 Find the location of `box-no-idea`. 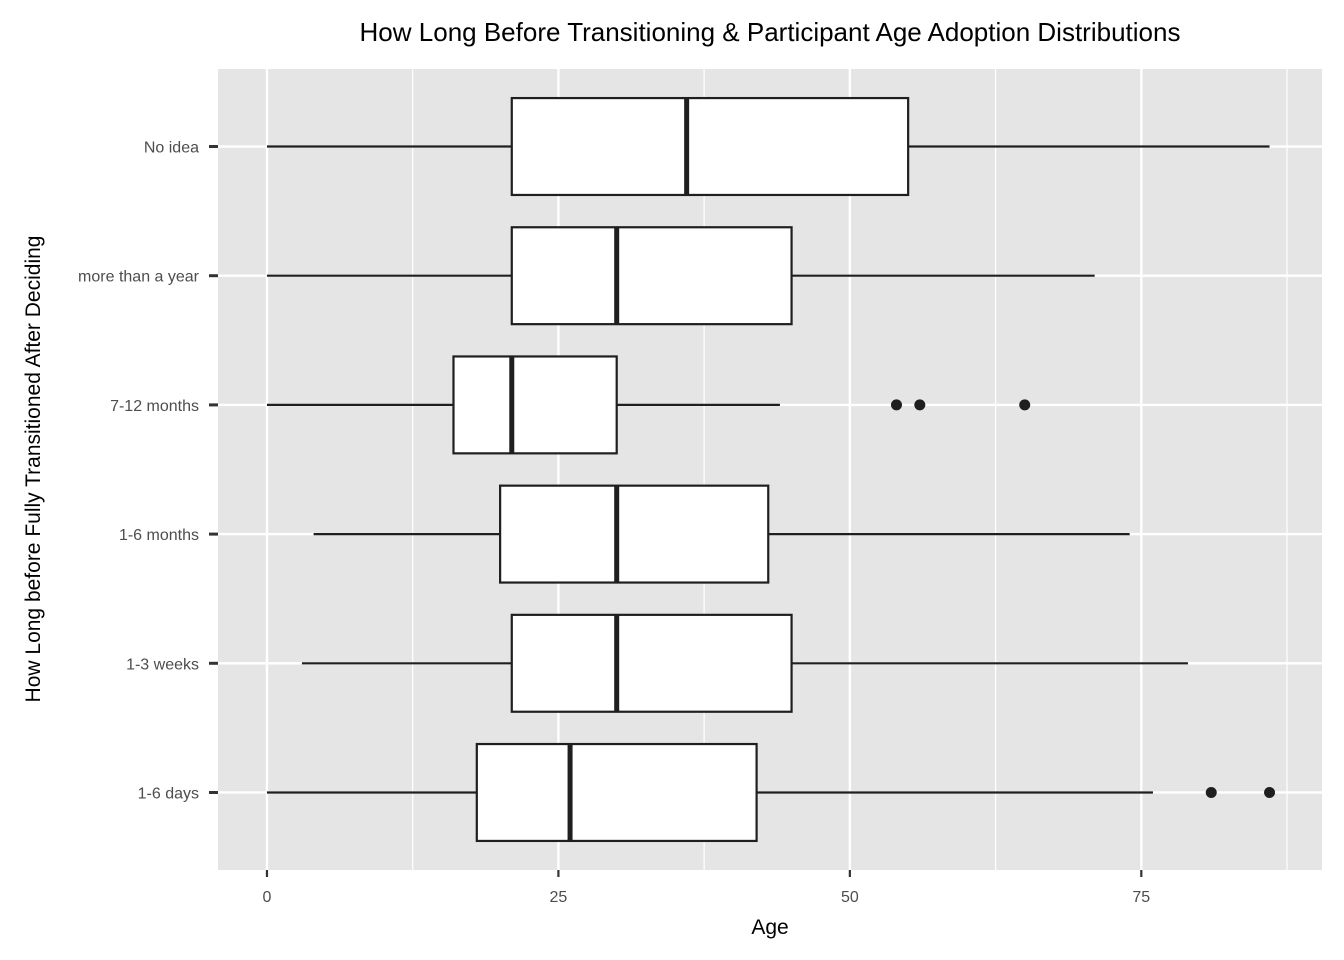

box-no-idea is located at coordinates (768, 146).